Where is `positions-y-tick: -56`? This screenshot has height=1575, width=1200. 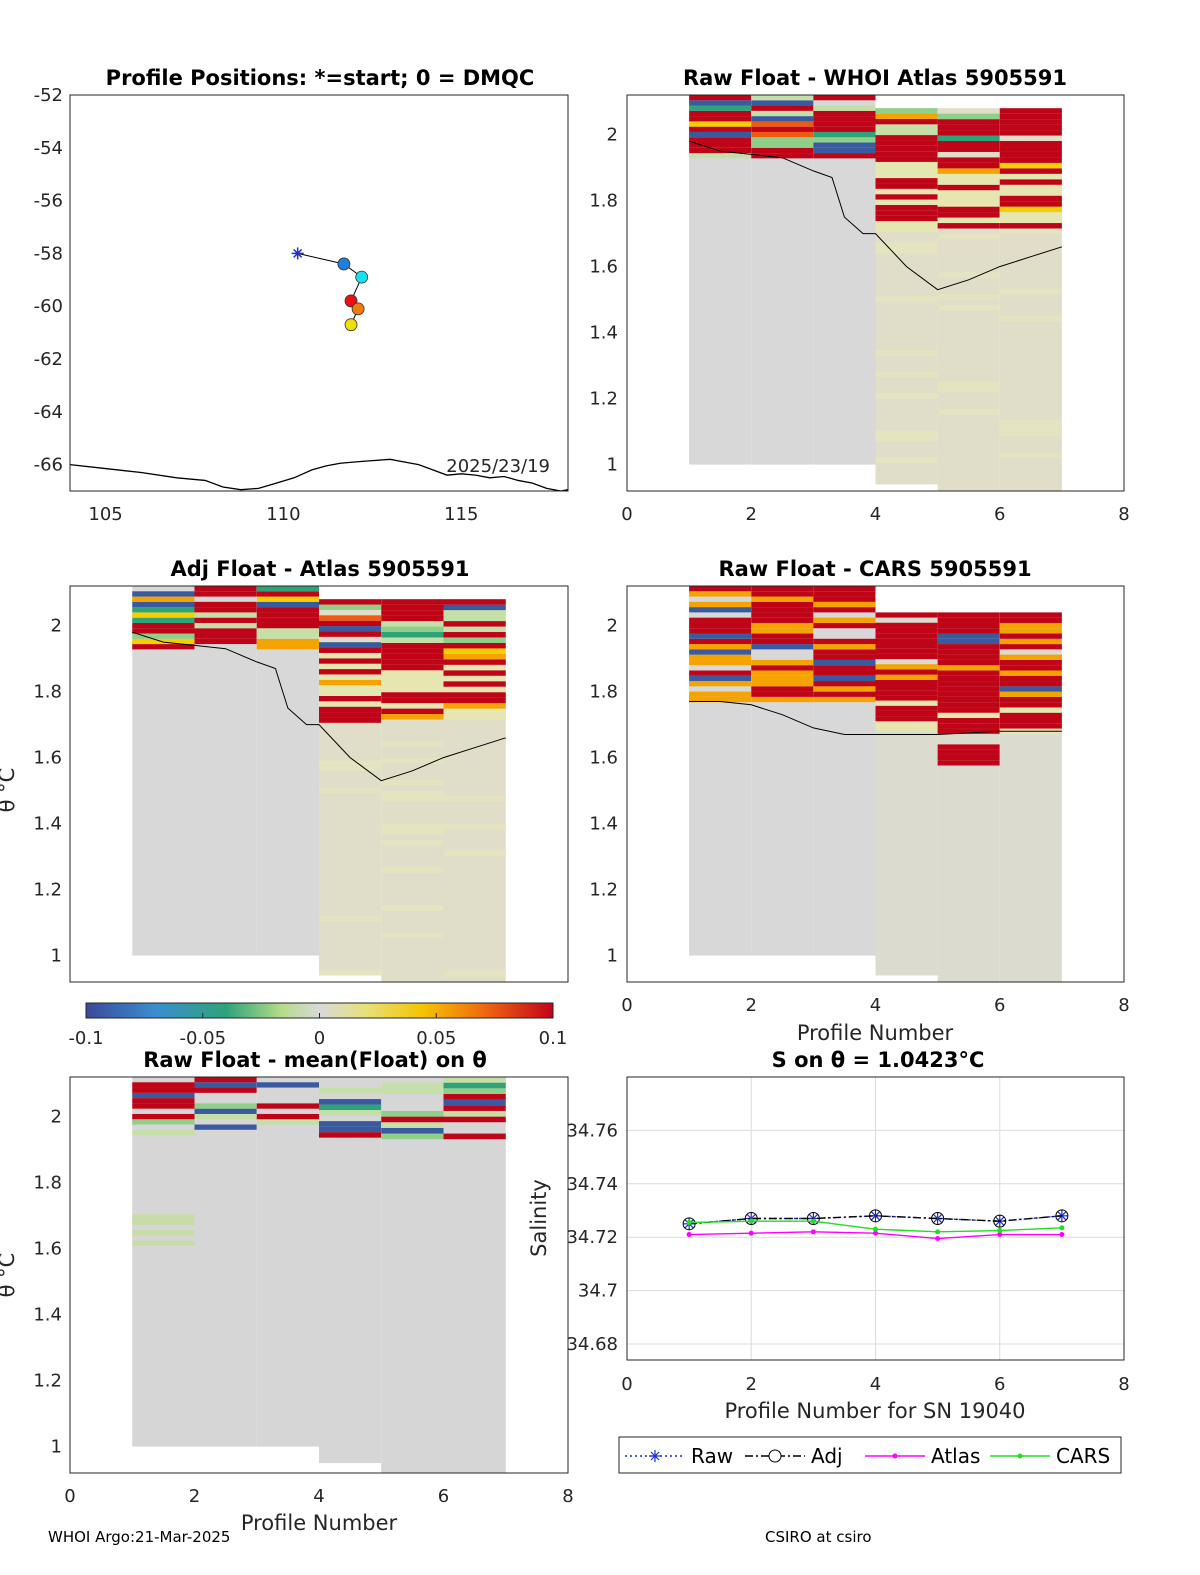
positions-y-tick: -56 is located at coordinates (48, 201).